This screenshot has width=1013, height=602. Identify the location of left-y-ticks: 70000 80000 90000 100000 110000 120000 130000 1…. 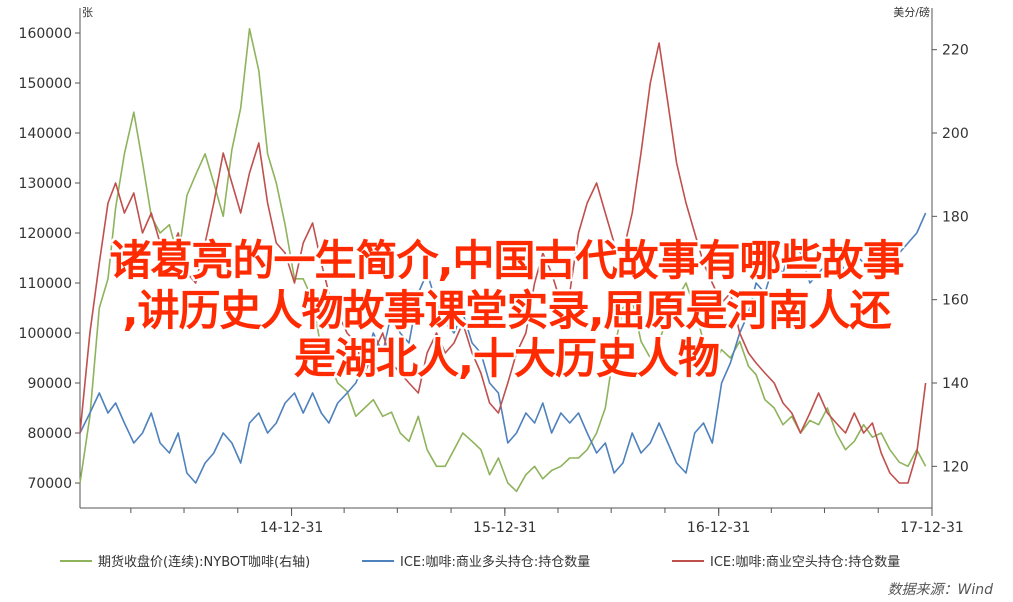
(49, 259).